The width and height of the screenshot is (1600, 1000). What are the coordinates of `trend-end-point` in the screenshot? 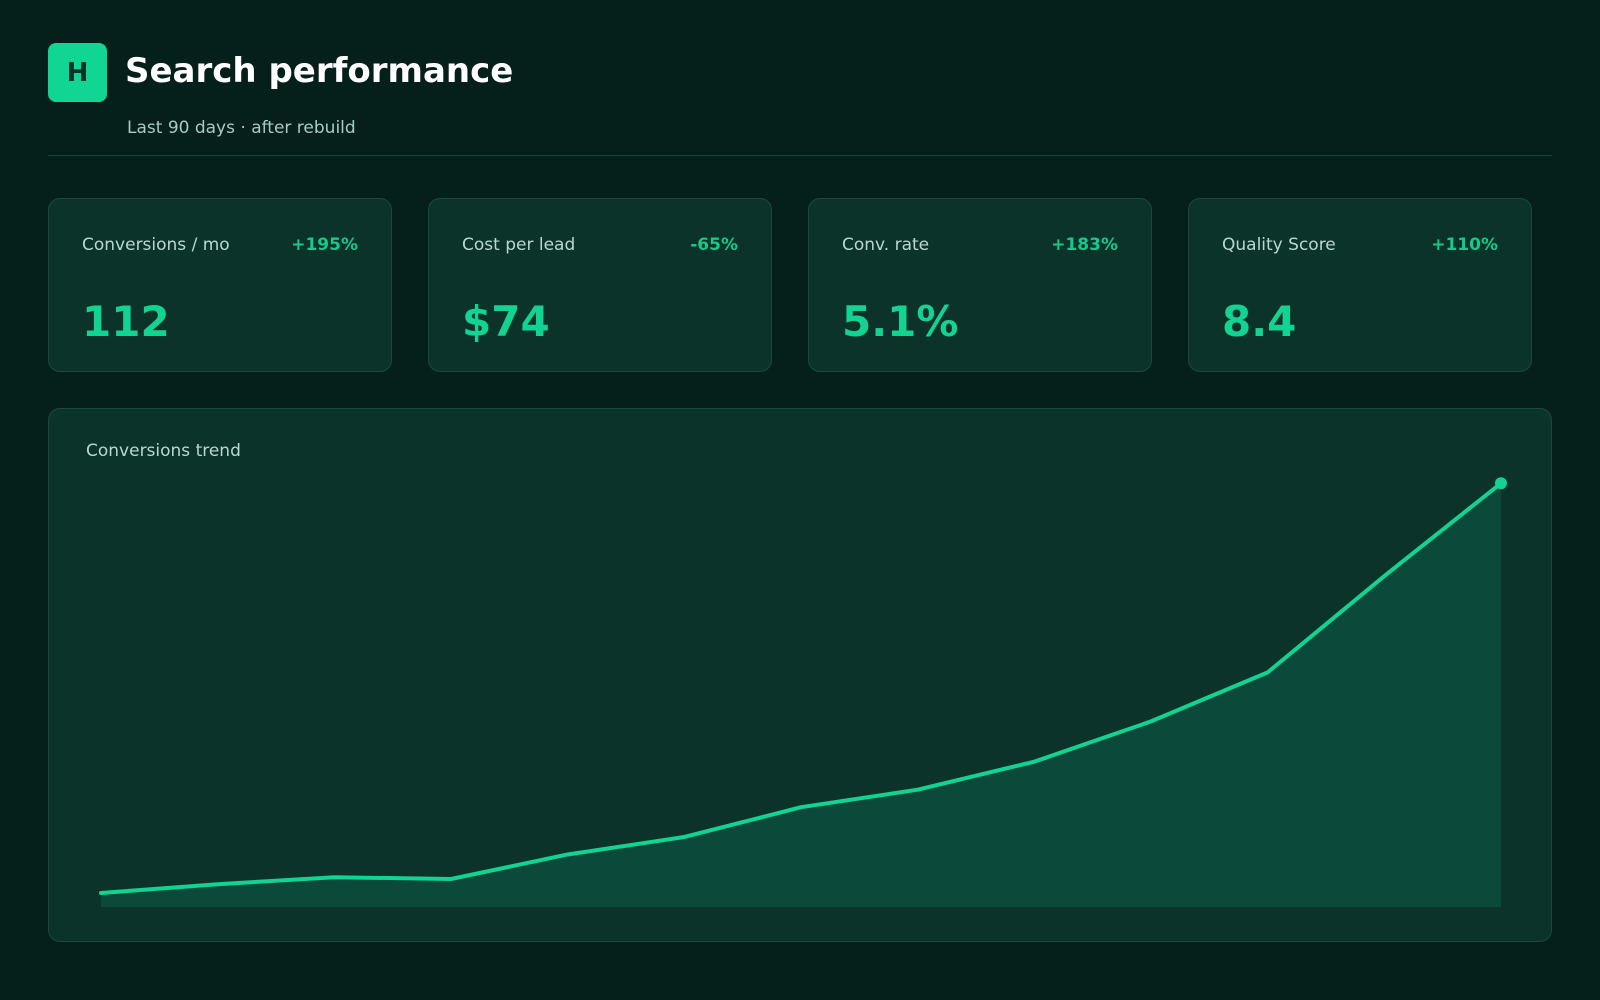 It's located at (1501, 483).